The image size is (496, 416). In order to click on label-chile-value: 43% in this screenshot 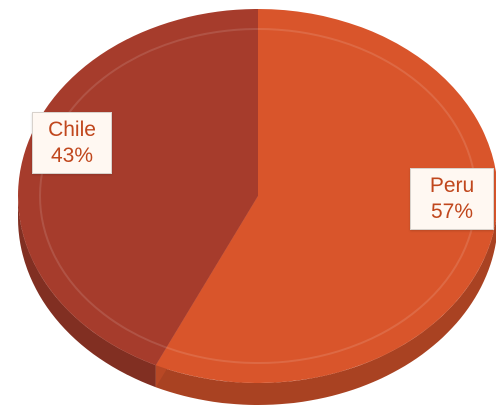, I will do `click(72, 155)`.